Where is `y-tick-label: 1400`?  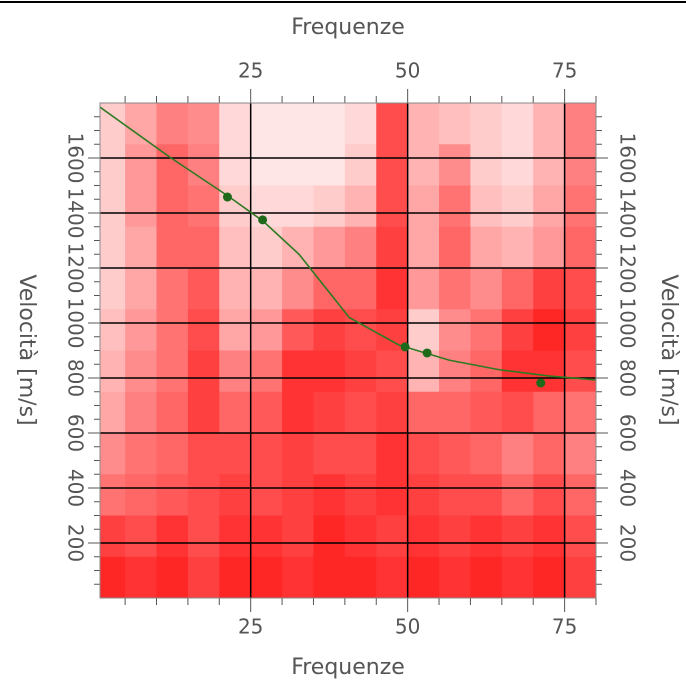
y-tick-label: 1400 is located at coordinates (76, 213).